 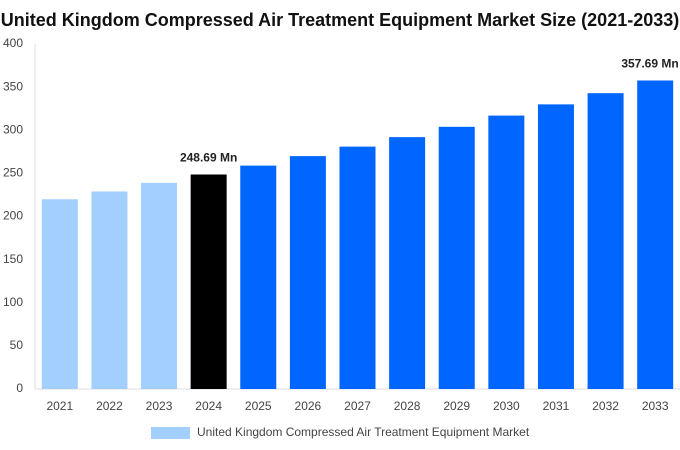 I want to click on x-tick-label: 2028, so click(x=407, y=406).